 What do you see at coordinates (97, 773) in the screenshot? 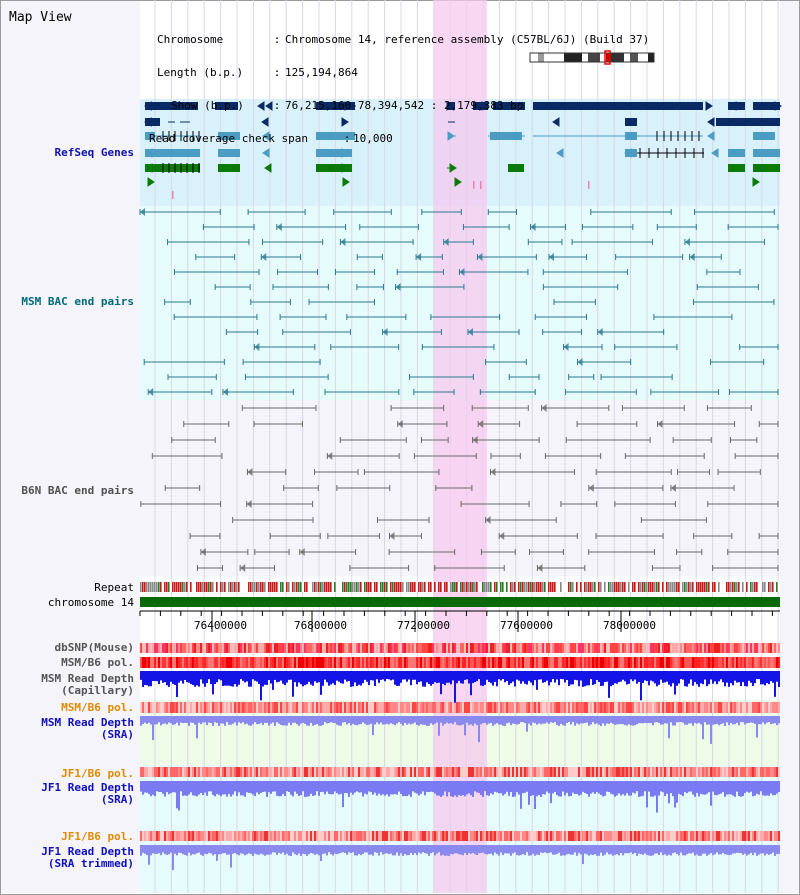
I see `track-label-jf1-b6-pol: JF1/B6 pol.` at bounding box center [97, 773].